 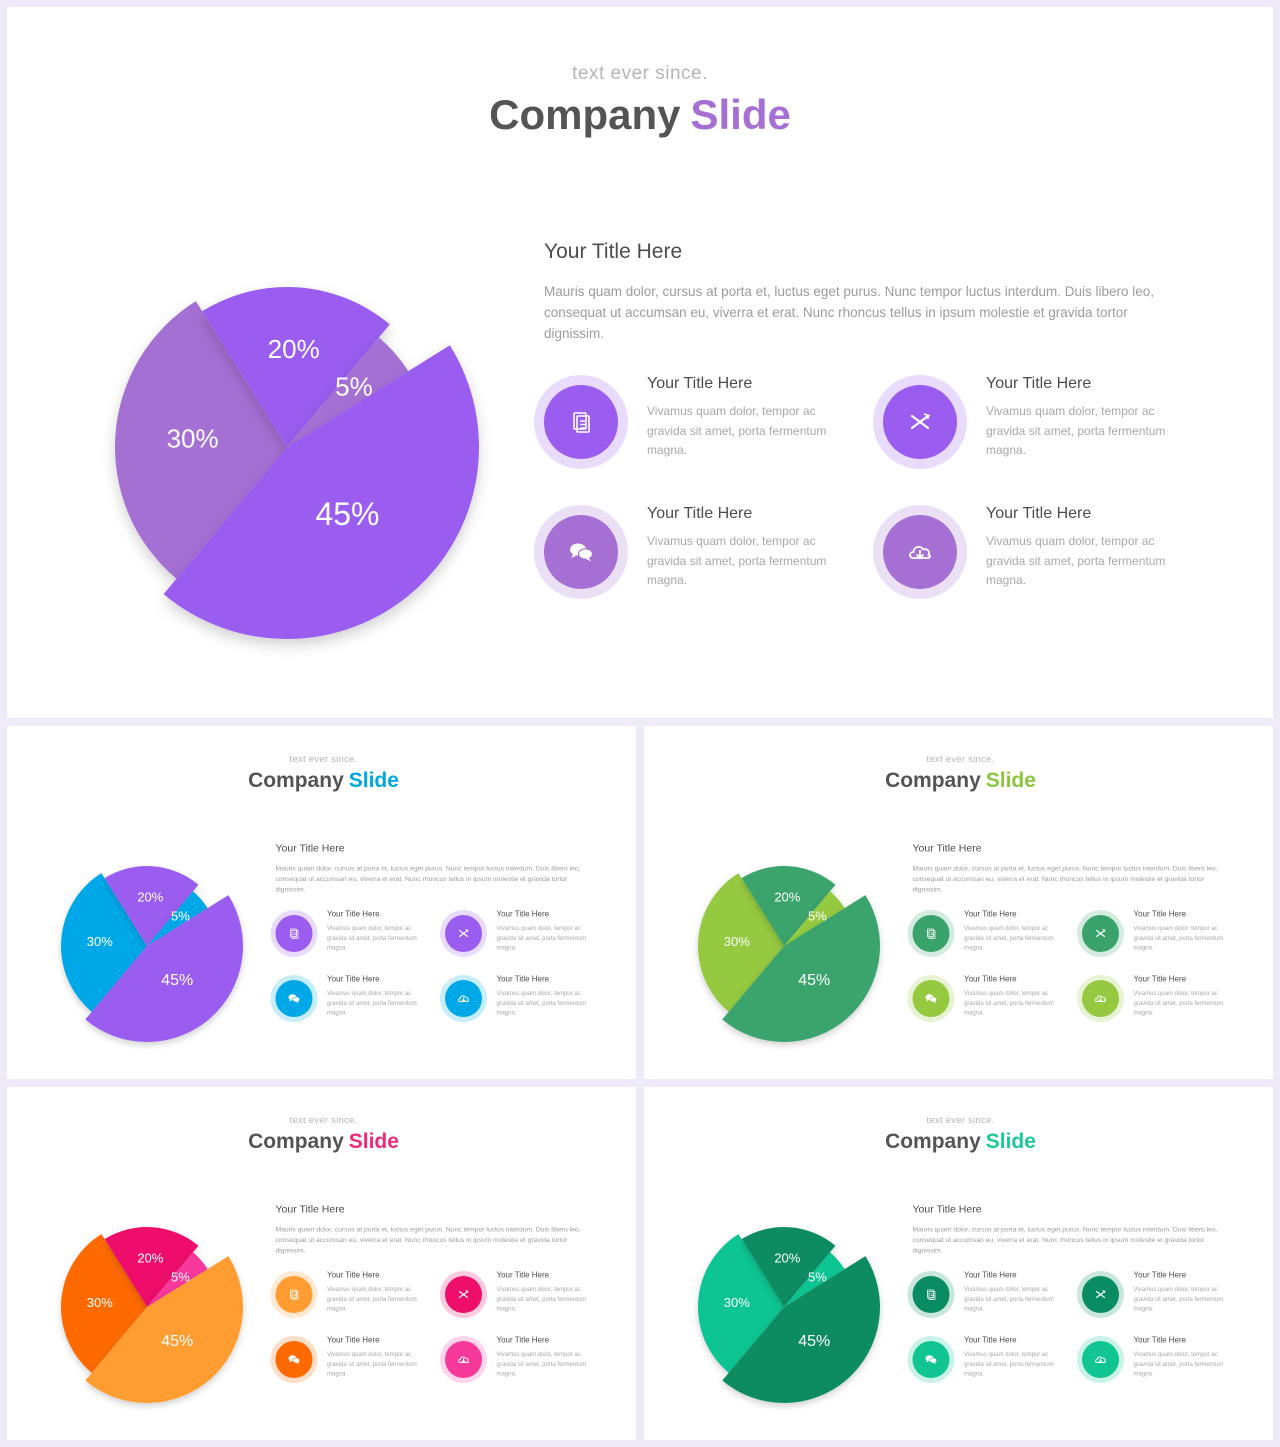 What do you see at coordinates (310, 1209) in the screenshot?
I see `block-title: Your Title Here` at bounding box center [310, 1209].